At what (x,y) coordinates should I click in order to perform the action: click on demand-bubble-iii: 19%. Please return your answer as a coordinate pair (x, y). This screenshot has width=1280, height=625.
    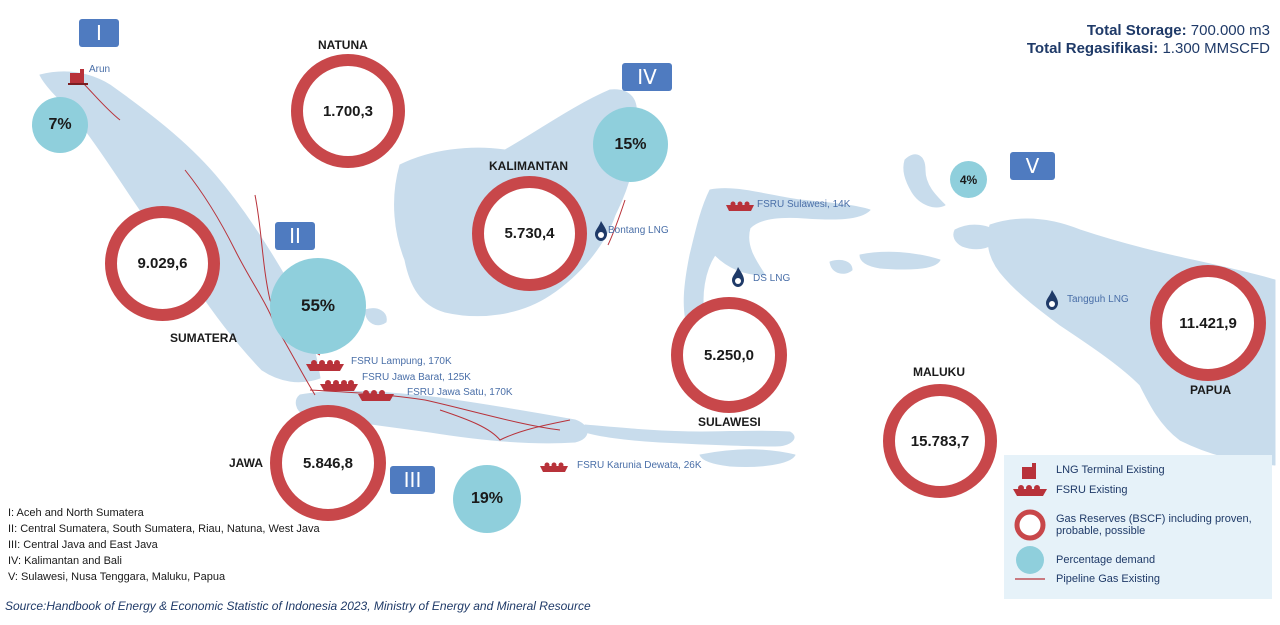
    Looking at the image, I should click on (487, 499).